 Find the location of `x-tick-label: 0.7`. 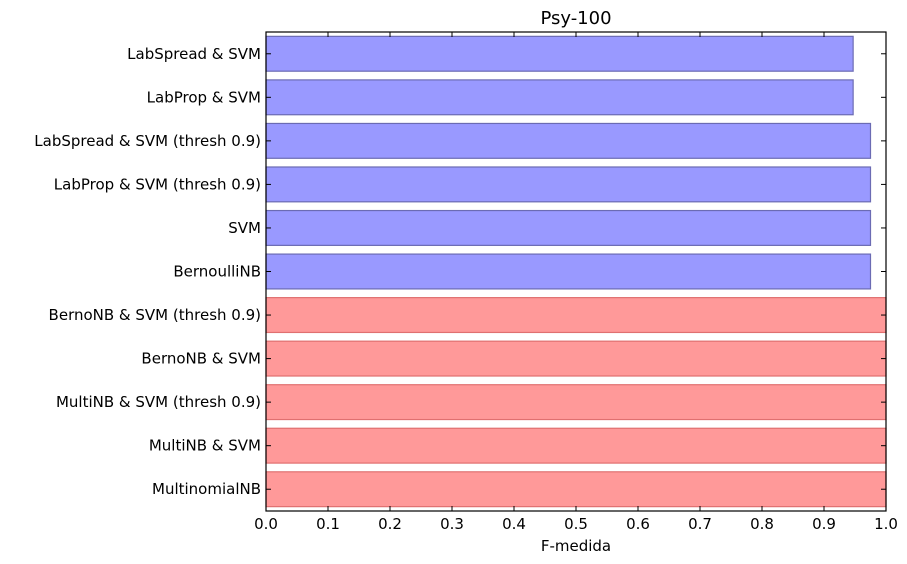

x-tick-label: 0.7 is located at coordinates (700, 524).